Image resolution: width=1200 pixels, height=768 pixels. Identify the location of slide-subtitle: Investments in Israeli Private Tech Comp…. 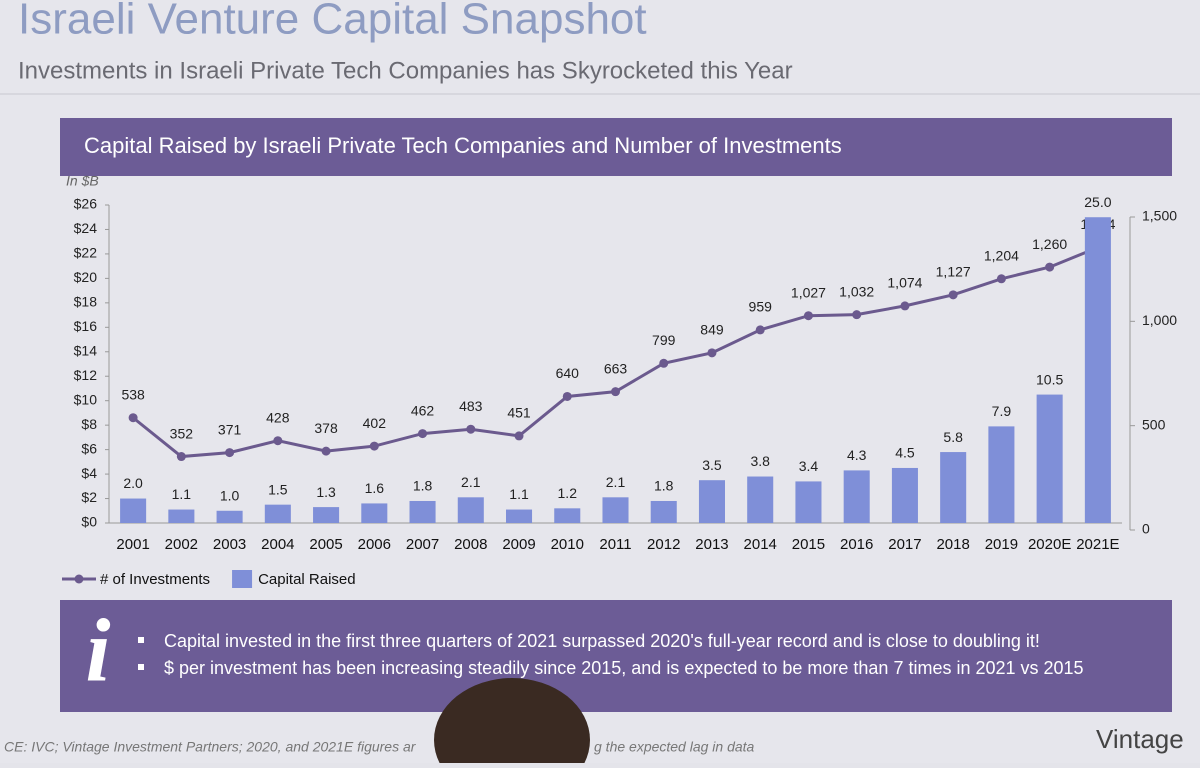
(405, 70).